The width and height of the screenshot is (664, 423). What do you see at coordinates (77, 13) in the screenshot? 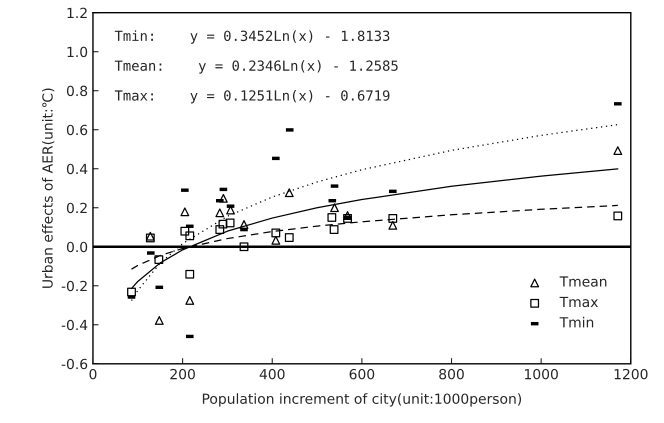
I see `y-tick-label: 1.2` at bounding box center [77, 13].